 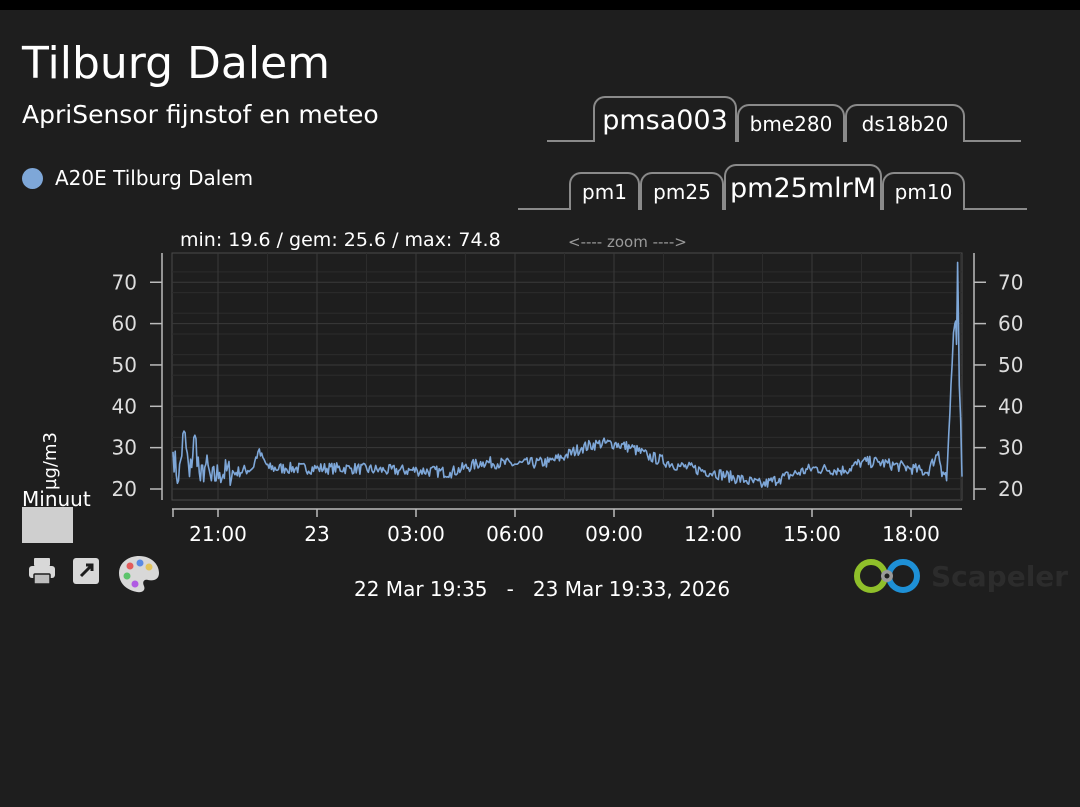 What do you see at coordinates (540, 5) in the screenshot?
I see `window-top-bar` at bounding box center [540, 5].